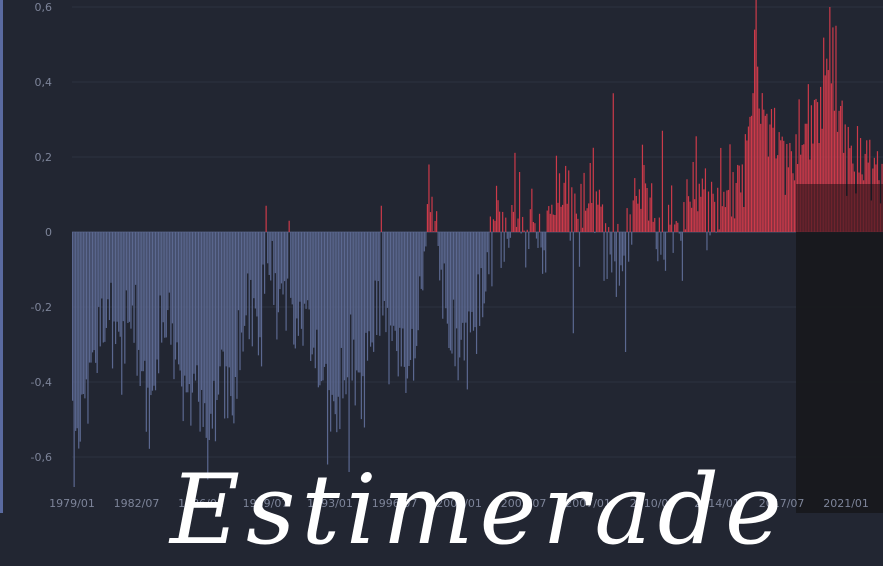 This screenshot has width=883, height=566. I want to click on x-tick-label: 2017/07, so click(782, 503).